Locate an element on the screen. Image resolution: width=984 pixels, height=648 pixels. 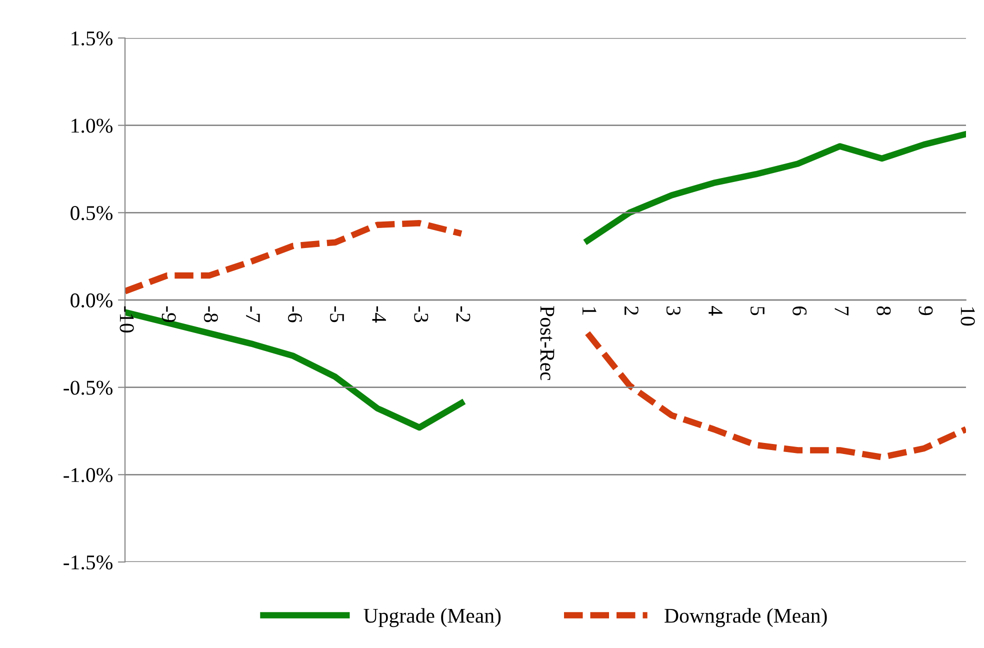
x-tick-label: 10 is located at coordinates (967, 316).